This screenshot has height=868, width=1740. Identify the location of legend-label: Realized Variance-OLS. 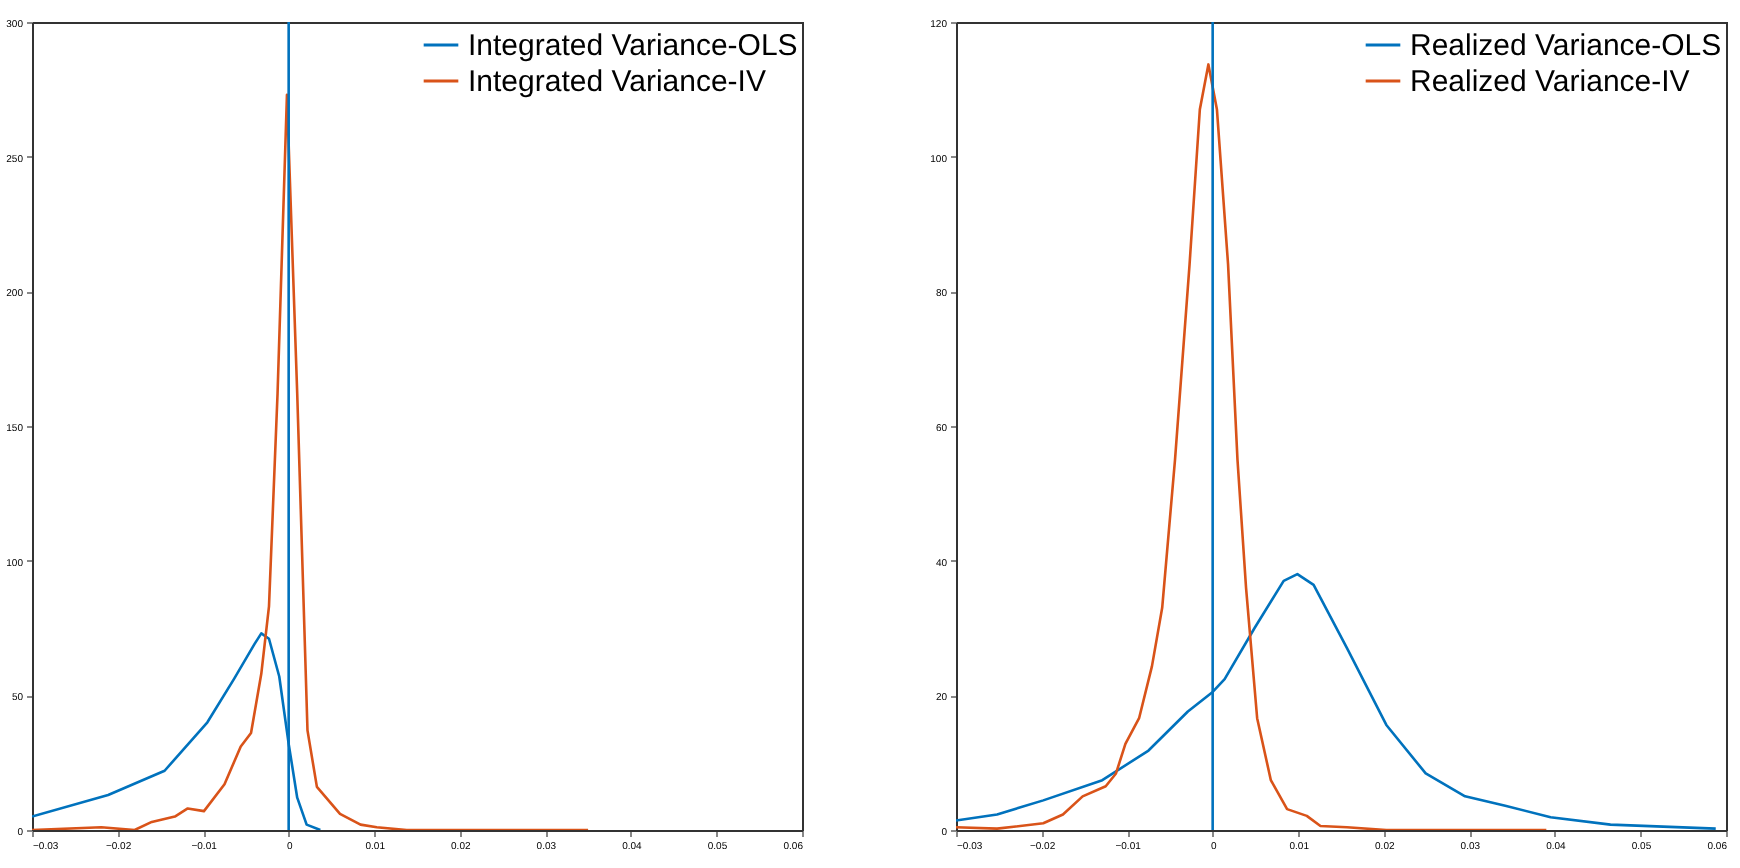
(1566, 46).